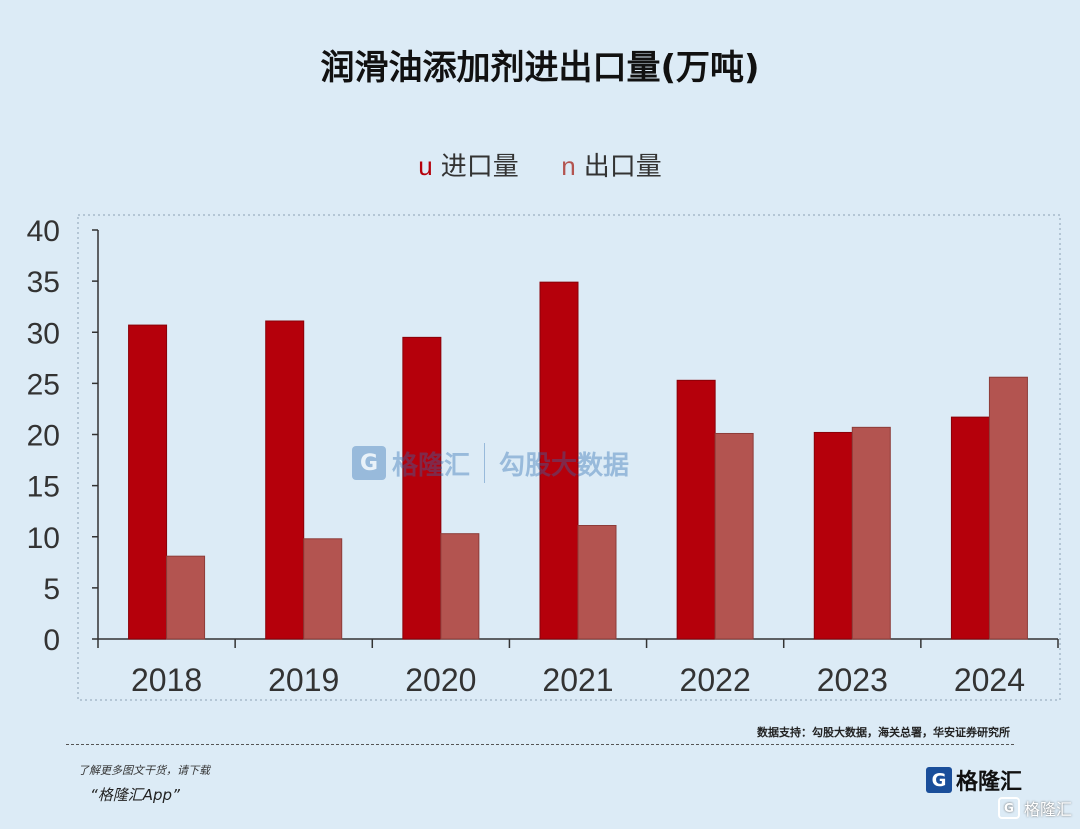 The image size is (1080, 829). Describe the element at coordinates (939, 780) in the screenshot. I see `brand-logo-icon: G` at that location.